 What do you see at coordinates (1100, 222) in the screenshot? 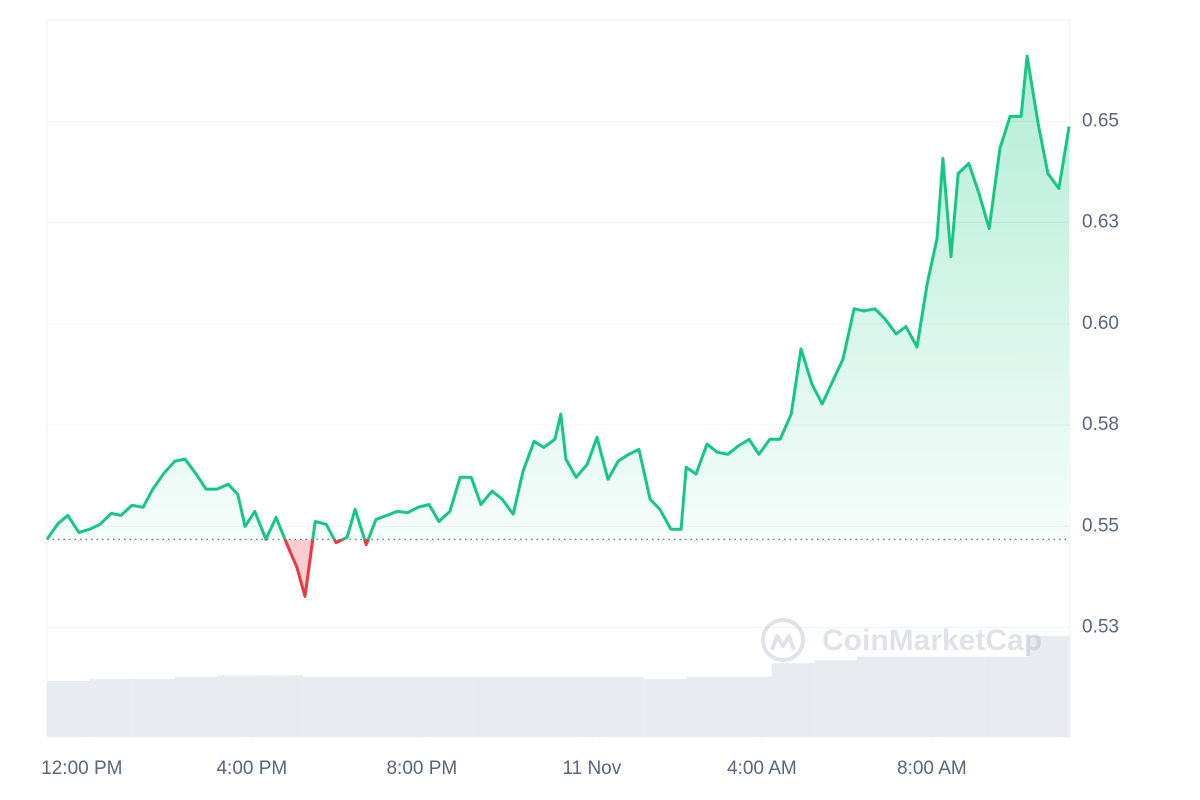
I see `y-tick-label: 0.63` at bounding box center [1100, 222].